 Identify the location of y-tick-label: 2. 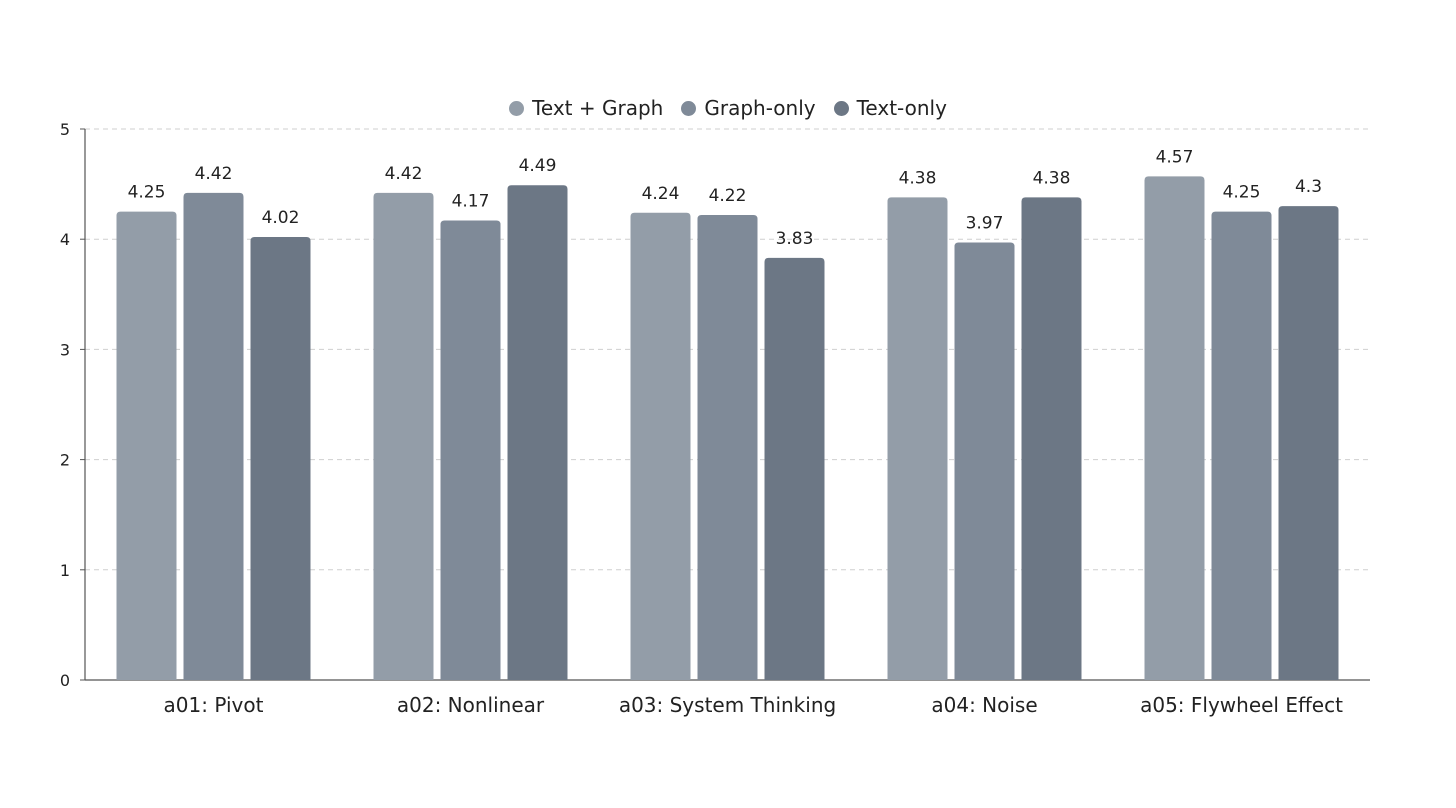
(65, 460).